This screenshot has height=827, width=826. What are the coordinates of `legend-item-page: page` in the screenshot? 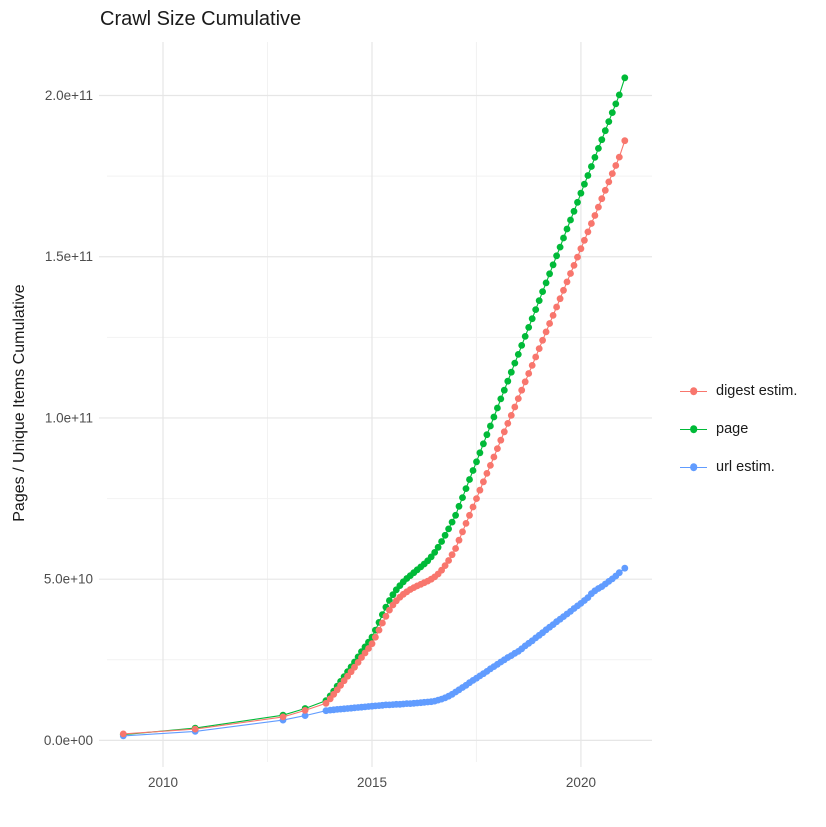 It's located at (738, 429).